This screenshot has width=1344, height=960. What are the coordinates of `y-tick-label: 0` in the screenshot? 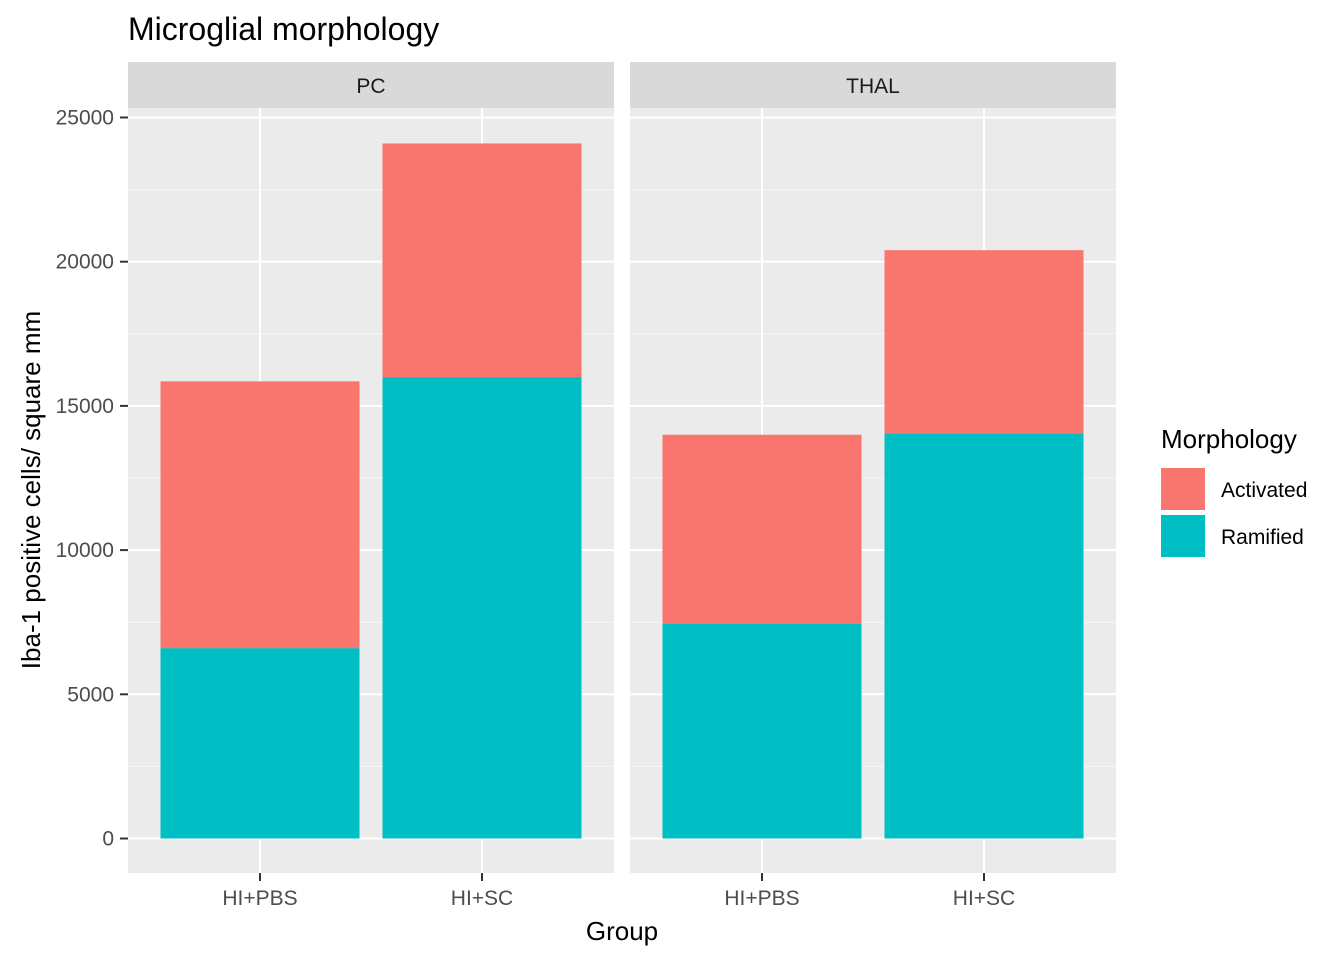 It's located at (108, 839).